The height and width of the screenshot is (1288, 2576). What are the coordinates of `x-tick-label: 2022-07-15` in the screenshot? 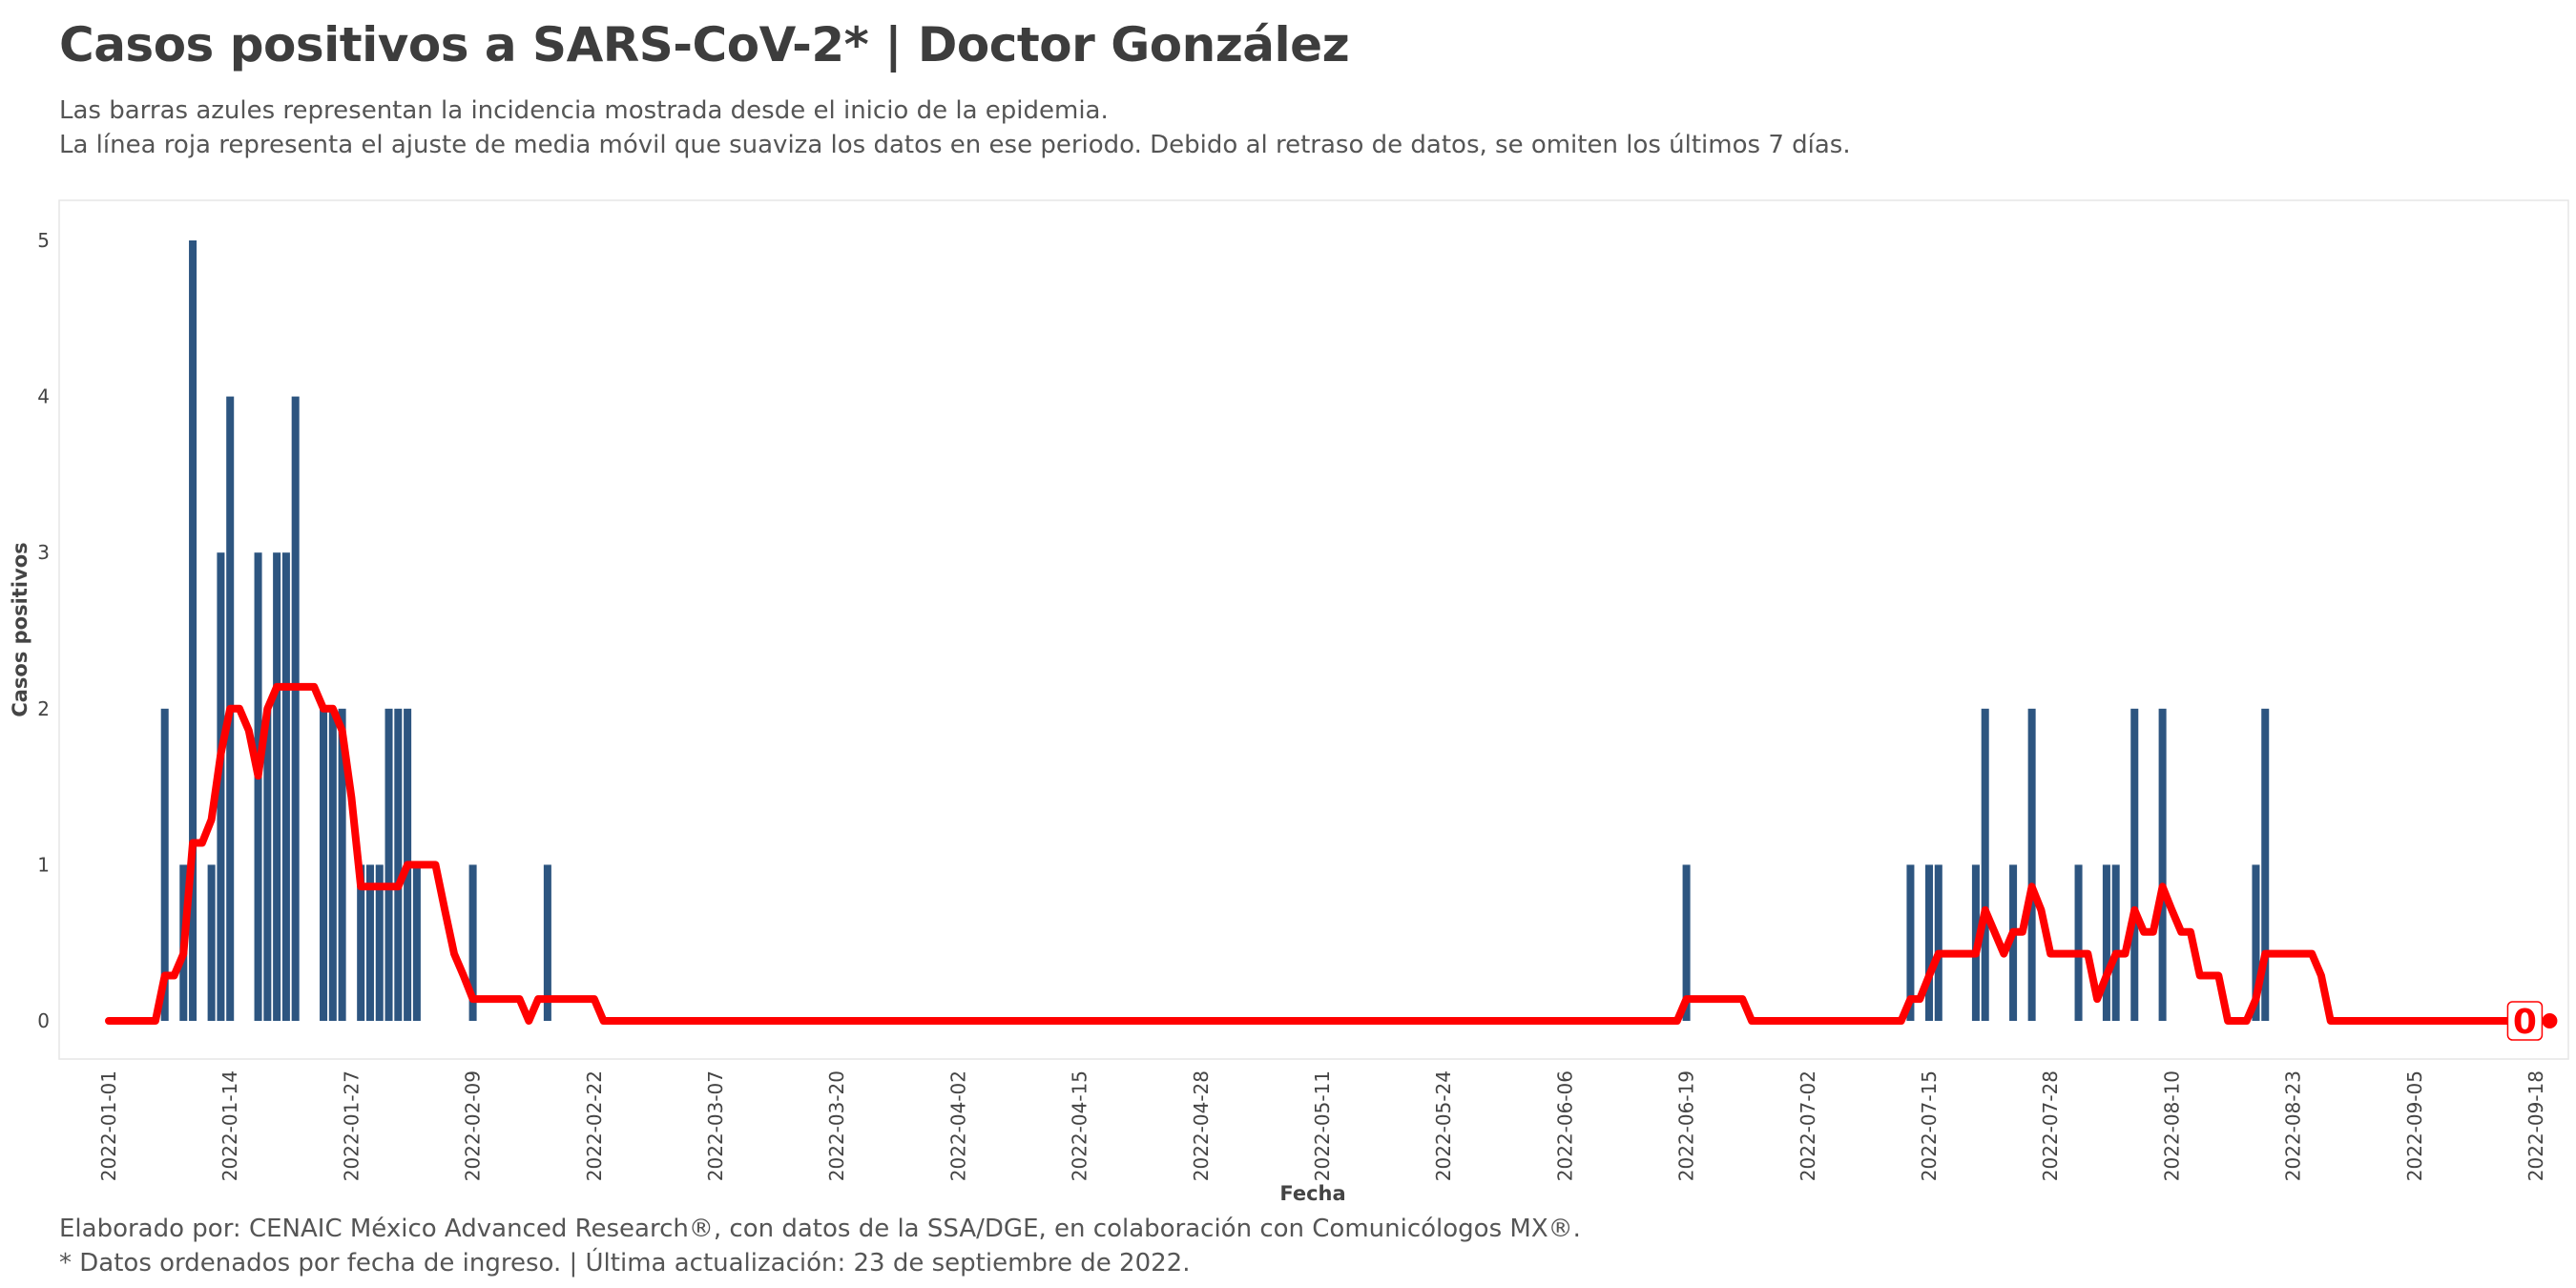 It's located at (1929, 1125).